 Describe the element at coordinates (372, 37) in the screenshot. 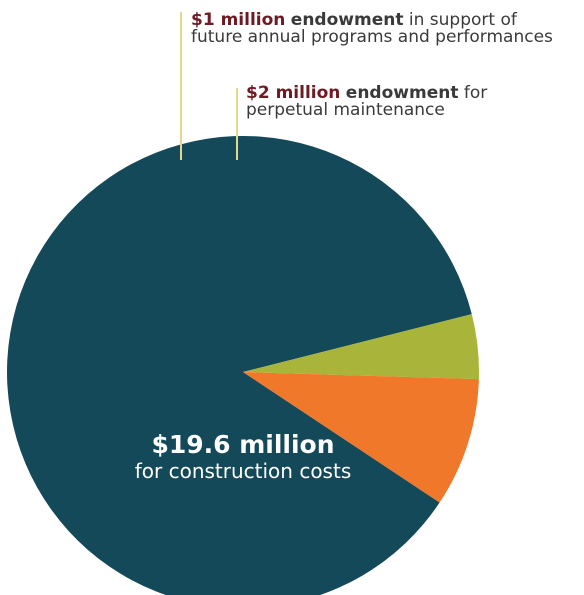

I see `programs-endowment-text-line2: future annual programs and performances` at that location.